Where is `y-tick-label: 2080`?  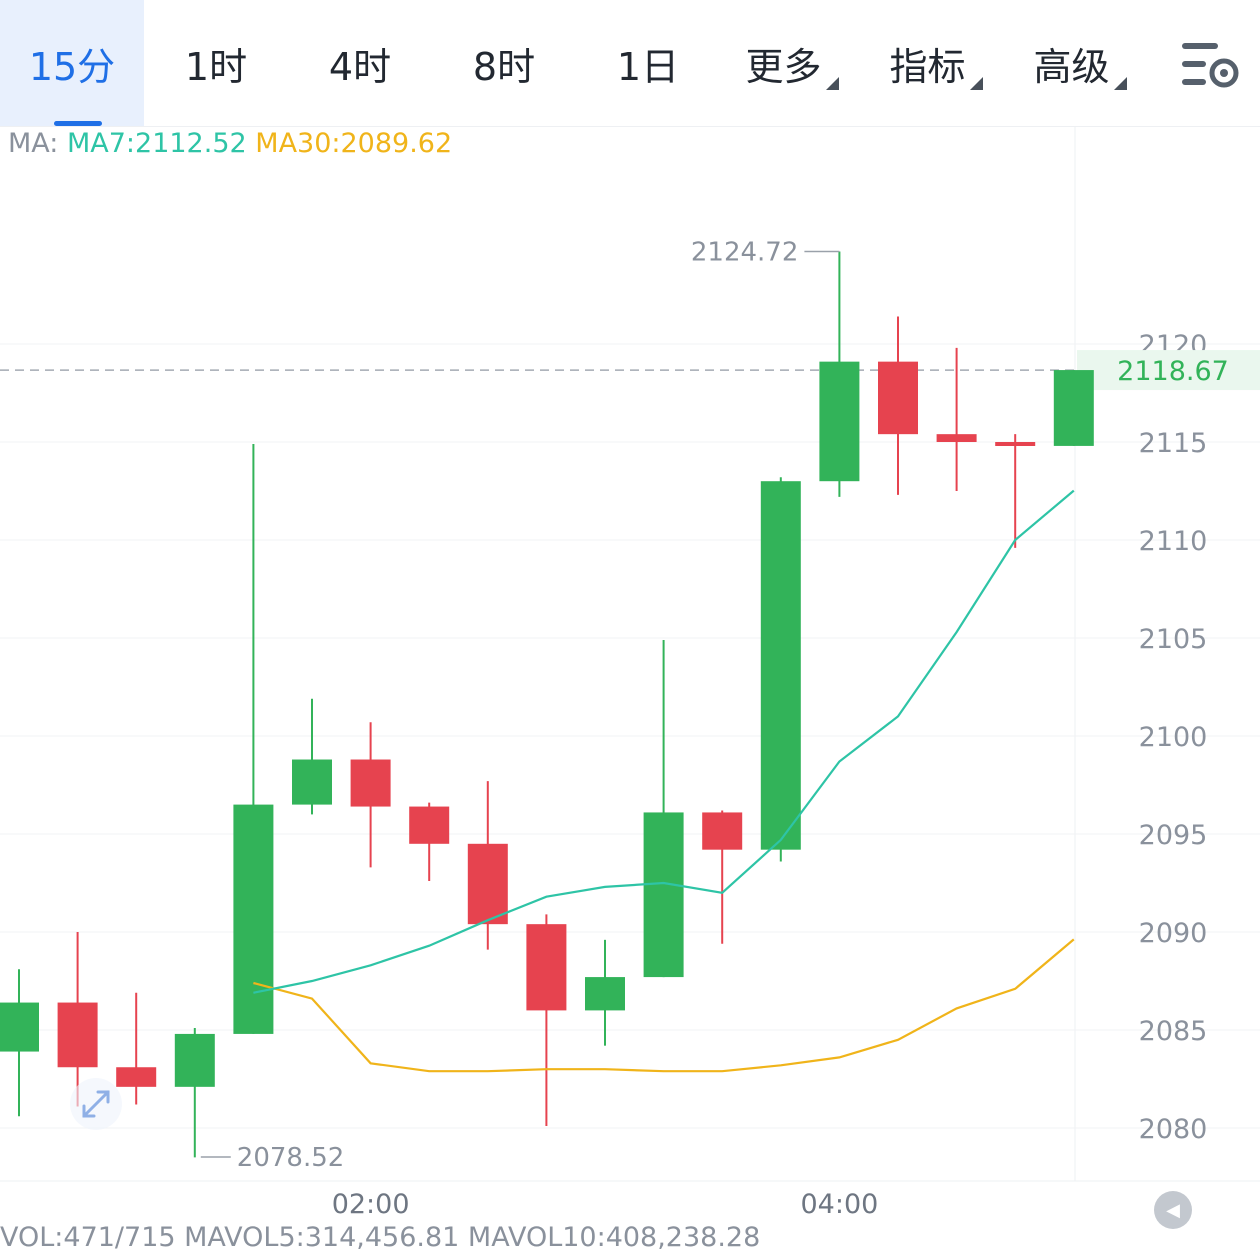 y-tick-label: 2080 is located at coordinates (1173, 1129).